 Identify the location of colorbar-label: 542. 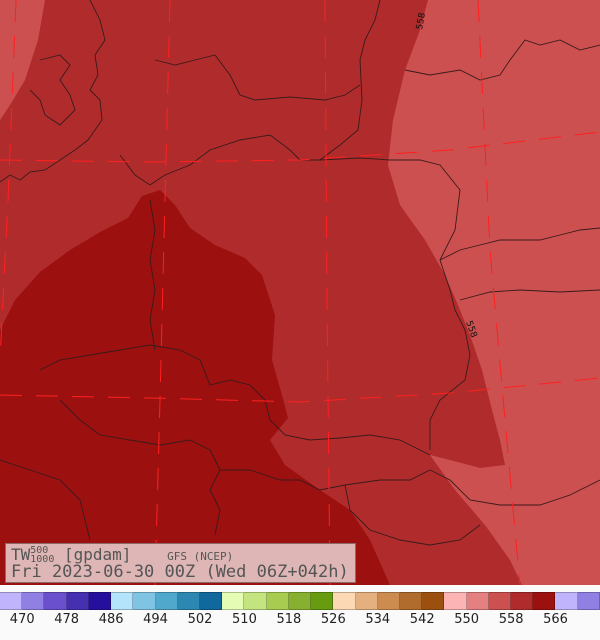
(422, 619).